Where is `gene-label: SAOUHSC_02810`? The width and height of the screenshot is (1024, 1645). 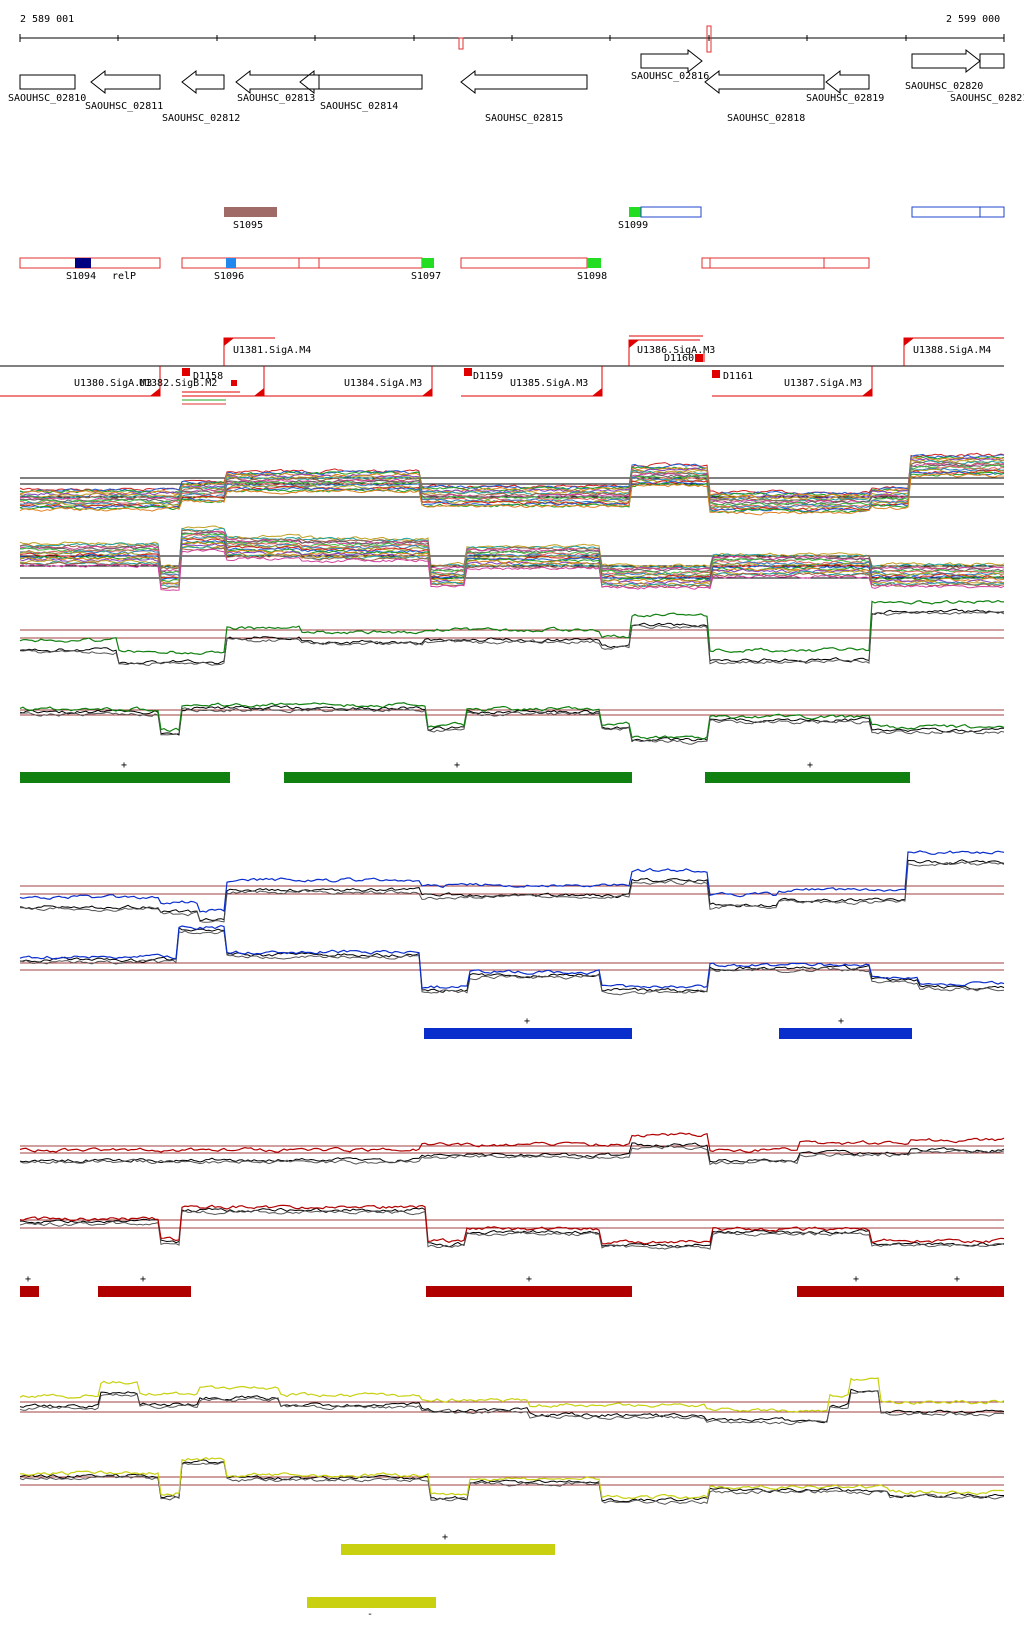 gene-label: SAOUHSC_02810 is located at coordinates (47, 98).